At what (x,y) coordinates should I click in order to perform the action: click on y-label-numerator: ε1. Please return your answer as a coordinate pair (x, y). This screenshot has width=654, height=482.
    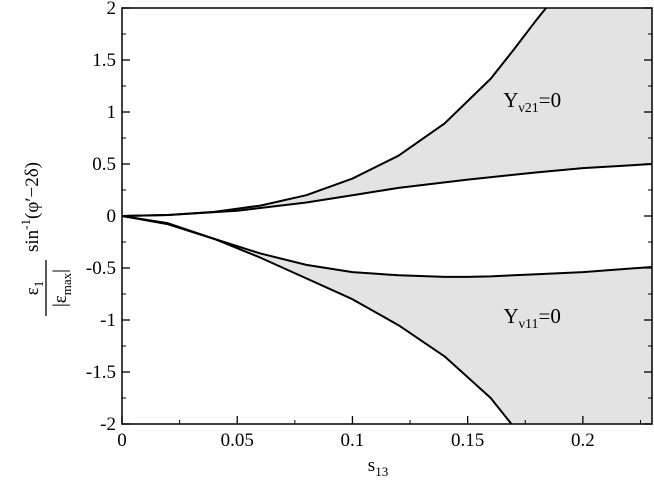
    Looking at the image, I should click on (34, 288).